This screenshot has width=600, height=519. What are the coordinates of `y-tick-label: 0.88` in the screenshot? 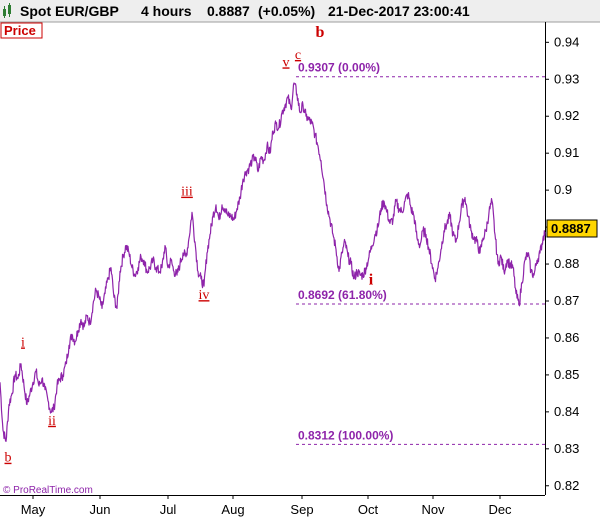 It's located at (566, 263).